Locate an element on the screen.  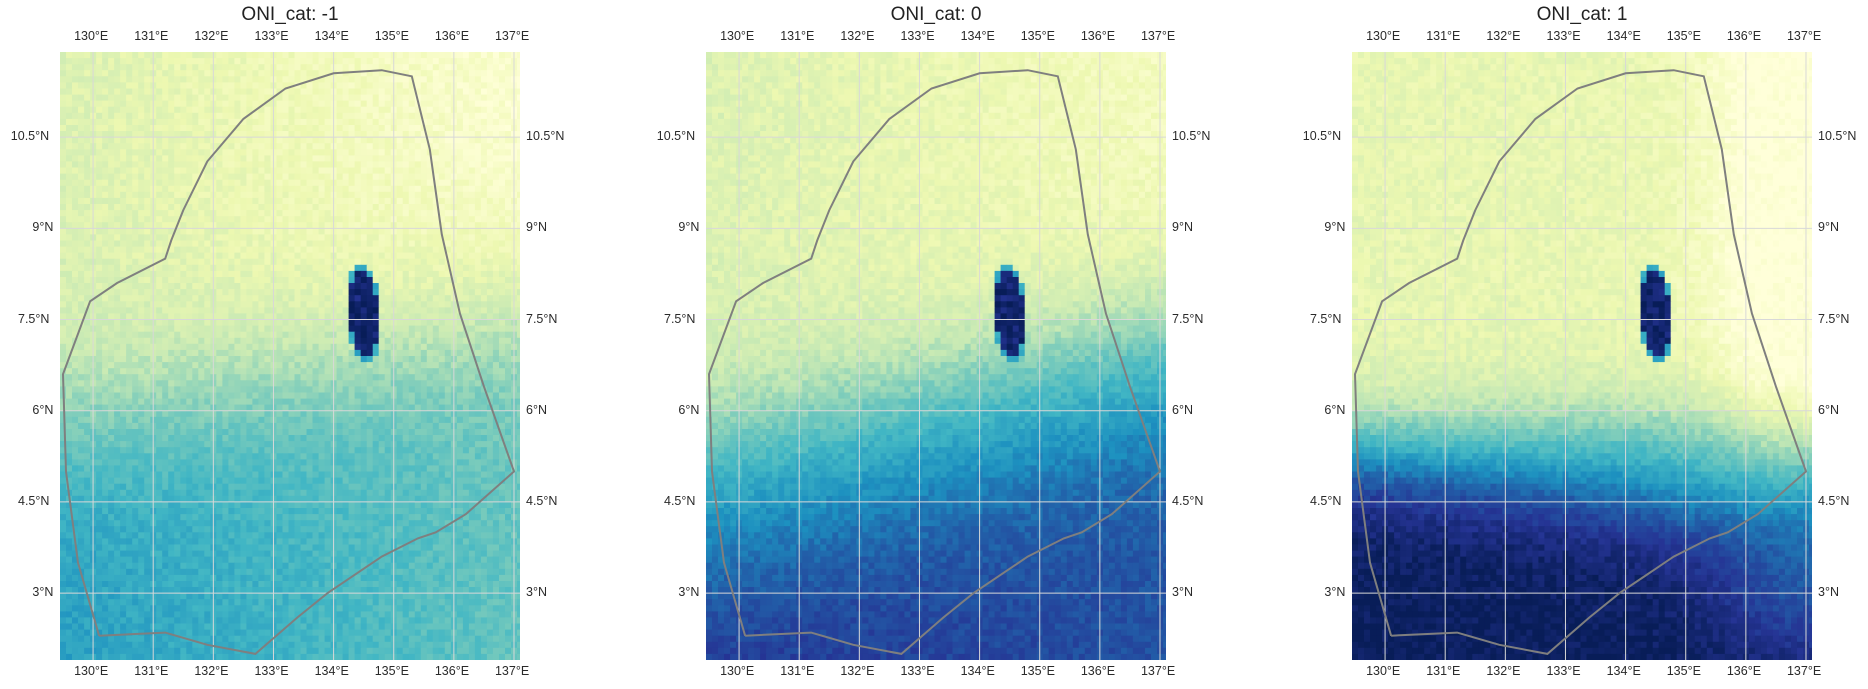
panel-title: ONI_cat: 1 is located at coordinates (1582, 15).